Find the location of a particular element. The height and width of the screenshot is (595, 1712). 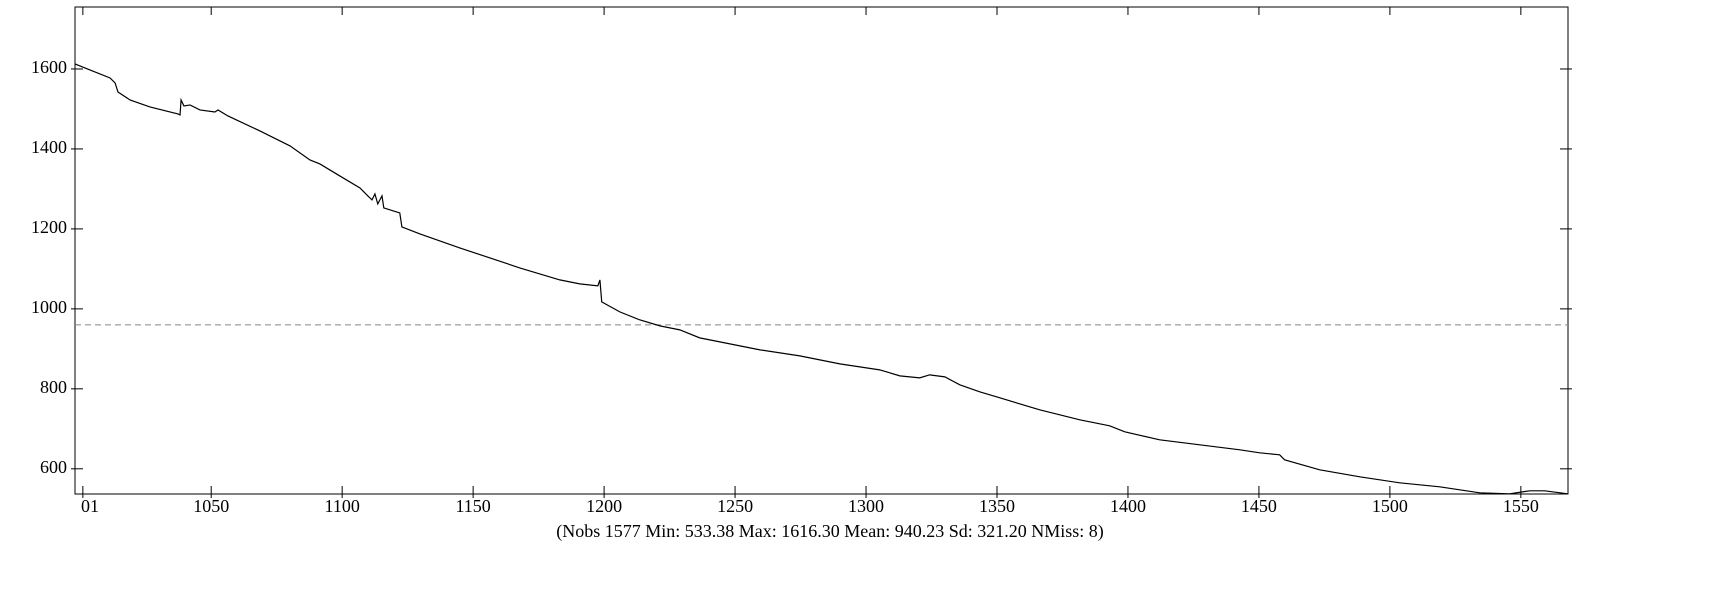

x-tick-label: 1350 is located at coordinates (997, 506).